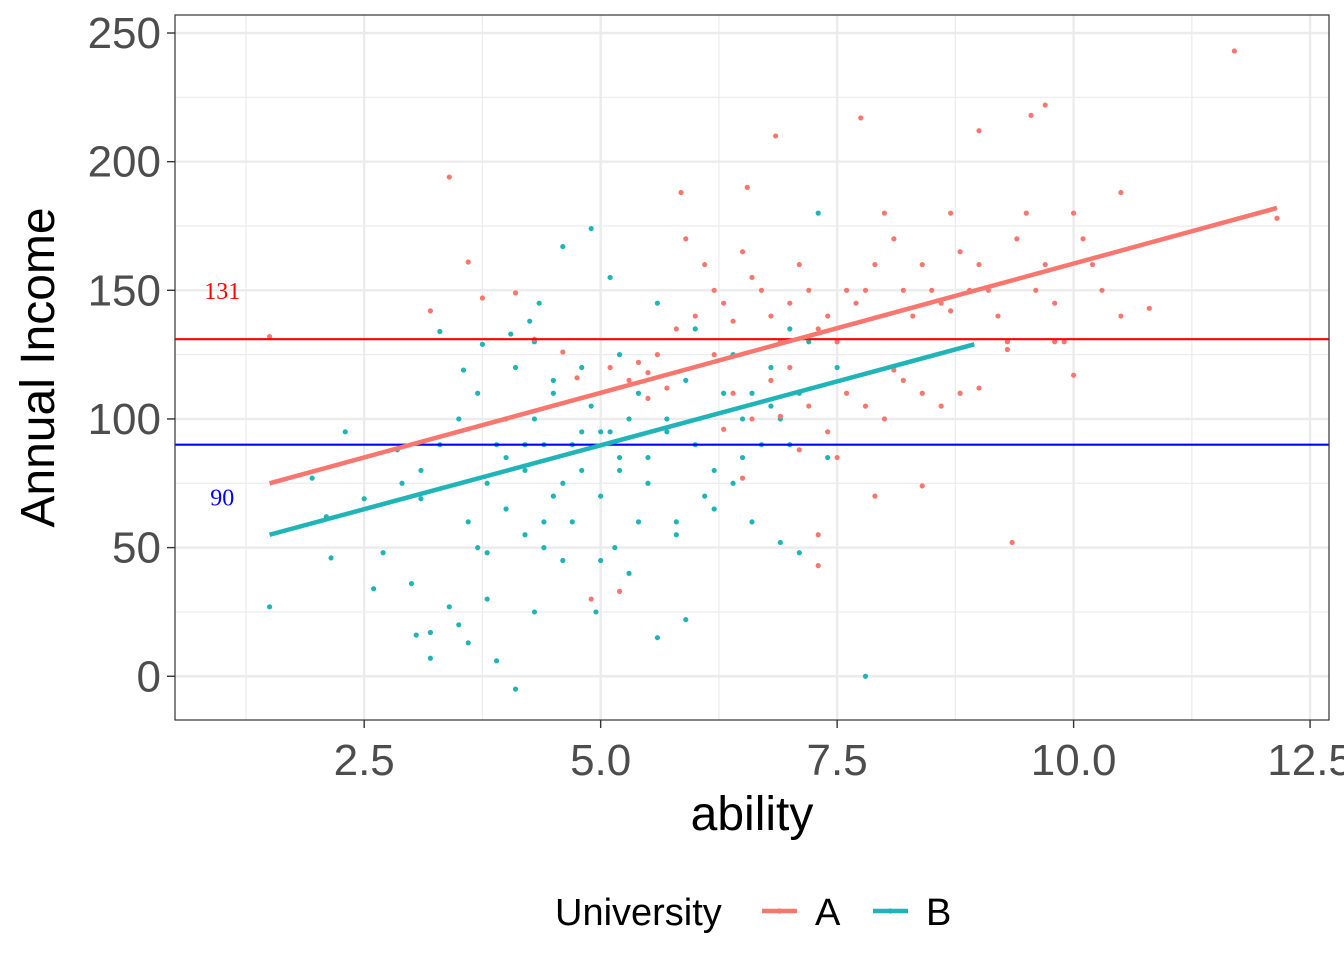  Describe the element at coordinates (222, 292) in the screenshot. I see `reference-label-131: 131` at that location.